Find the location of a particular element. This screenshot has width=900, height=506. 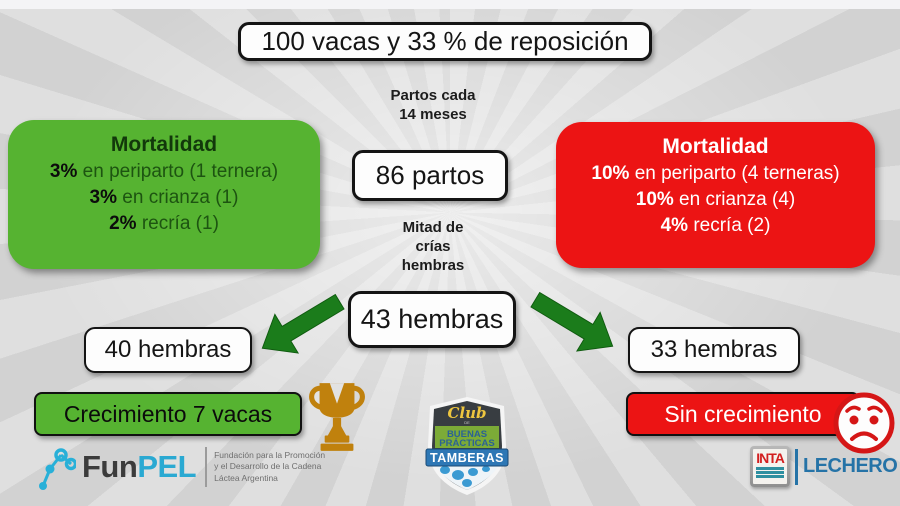

inta-acronym: INTA is located at coordinates (770, 458).